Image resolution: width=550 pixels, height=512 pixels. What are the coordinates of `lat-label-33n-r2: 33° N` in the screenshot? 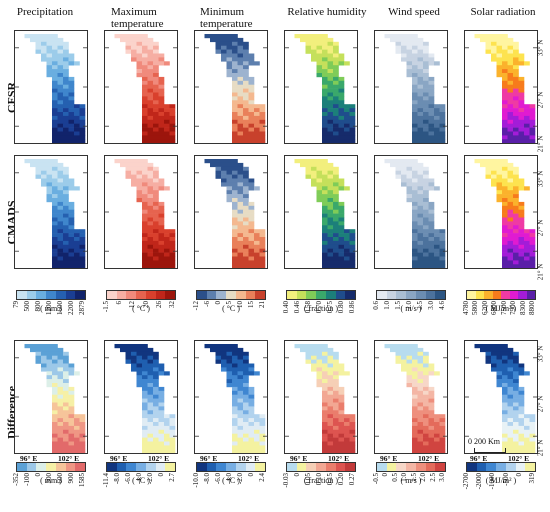 It's located at (540, 179).